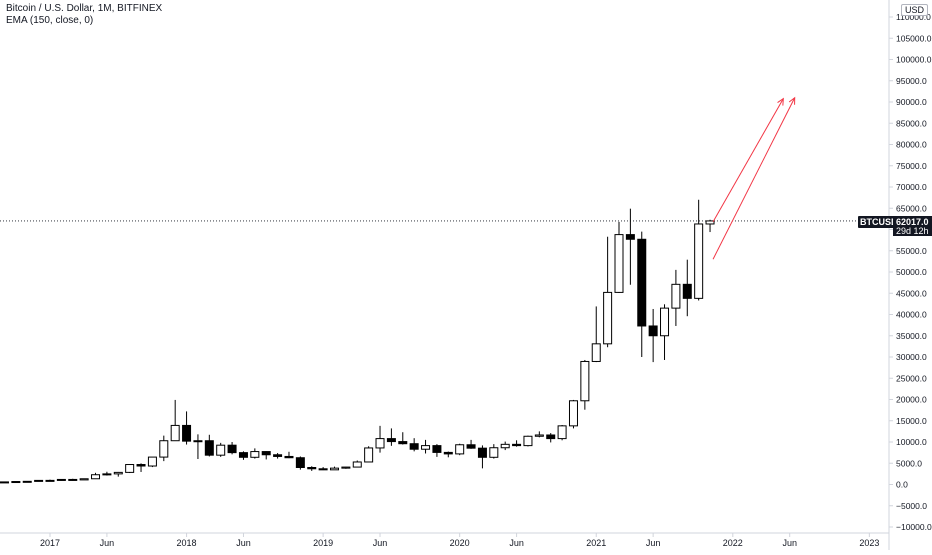 The width and height of the screenshot is (932, 555). What do you see at coordinates (596, 543) in the screenshot?
I see `x-tick-label: 2021` at bounding box center [596, 543].